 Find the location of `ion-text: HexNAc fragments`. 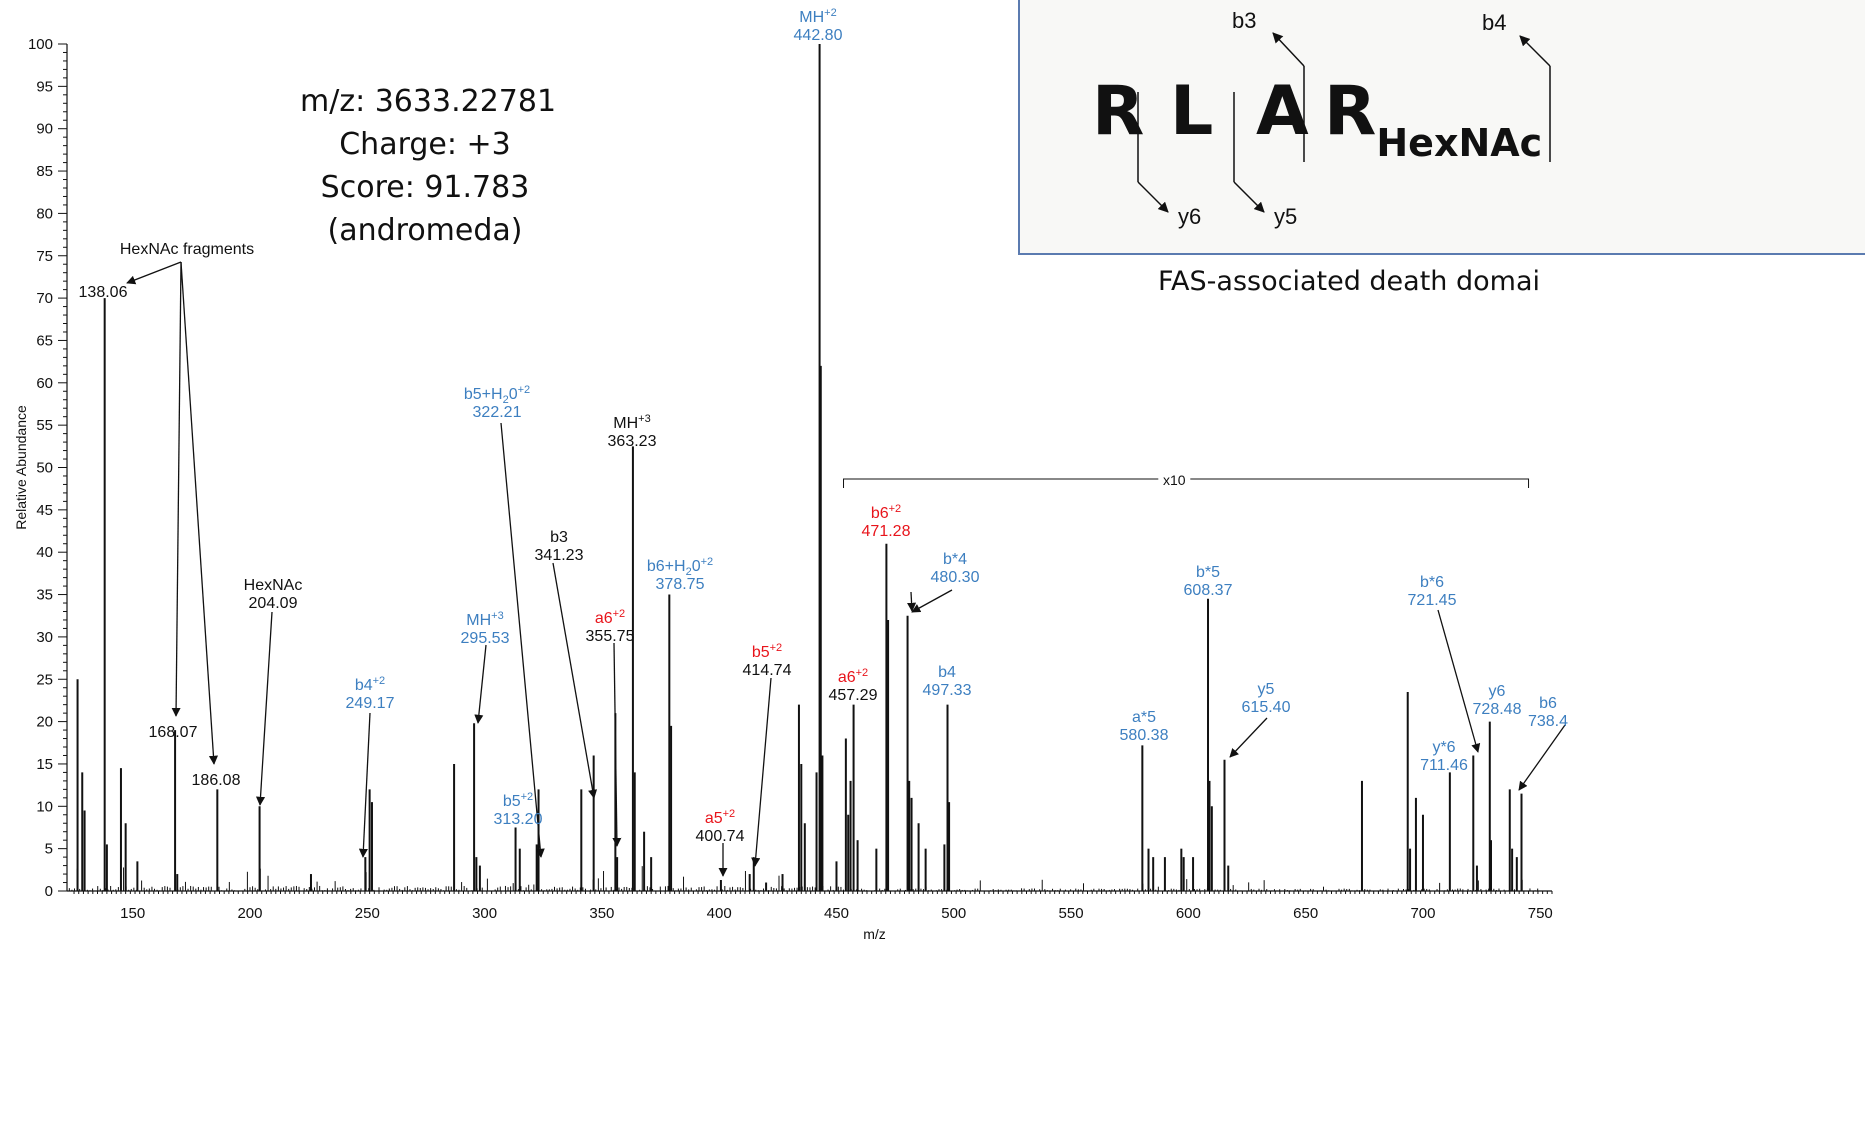

ion-text: HexNAc fragments is located at coordinates (187, 249).